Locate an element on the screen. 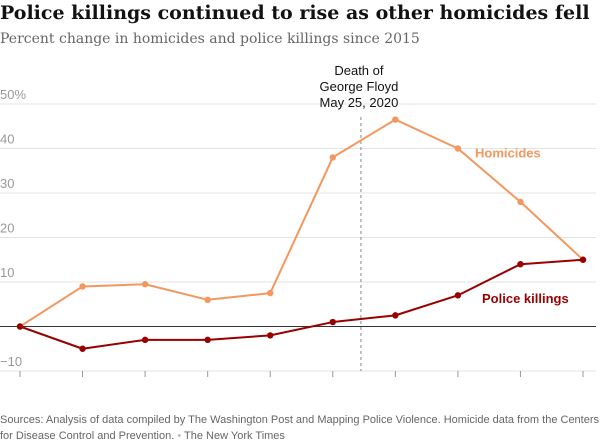  y-tick-label: 30 is located at coordinates (7, 183).